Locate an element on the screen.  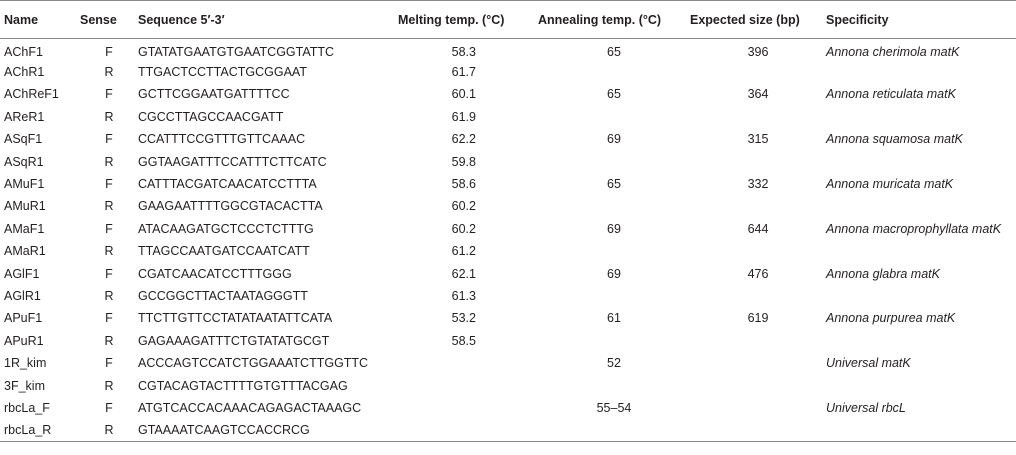
cell-name: rbcLa_R is located at coordinates (28, 430).